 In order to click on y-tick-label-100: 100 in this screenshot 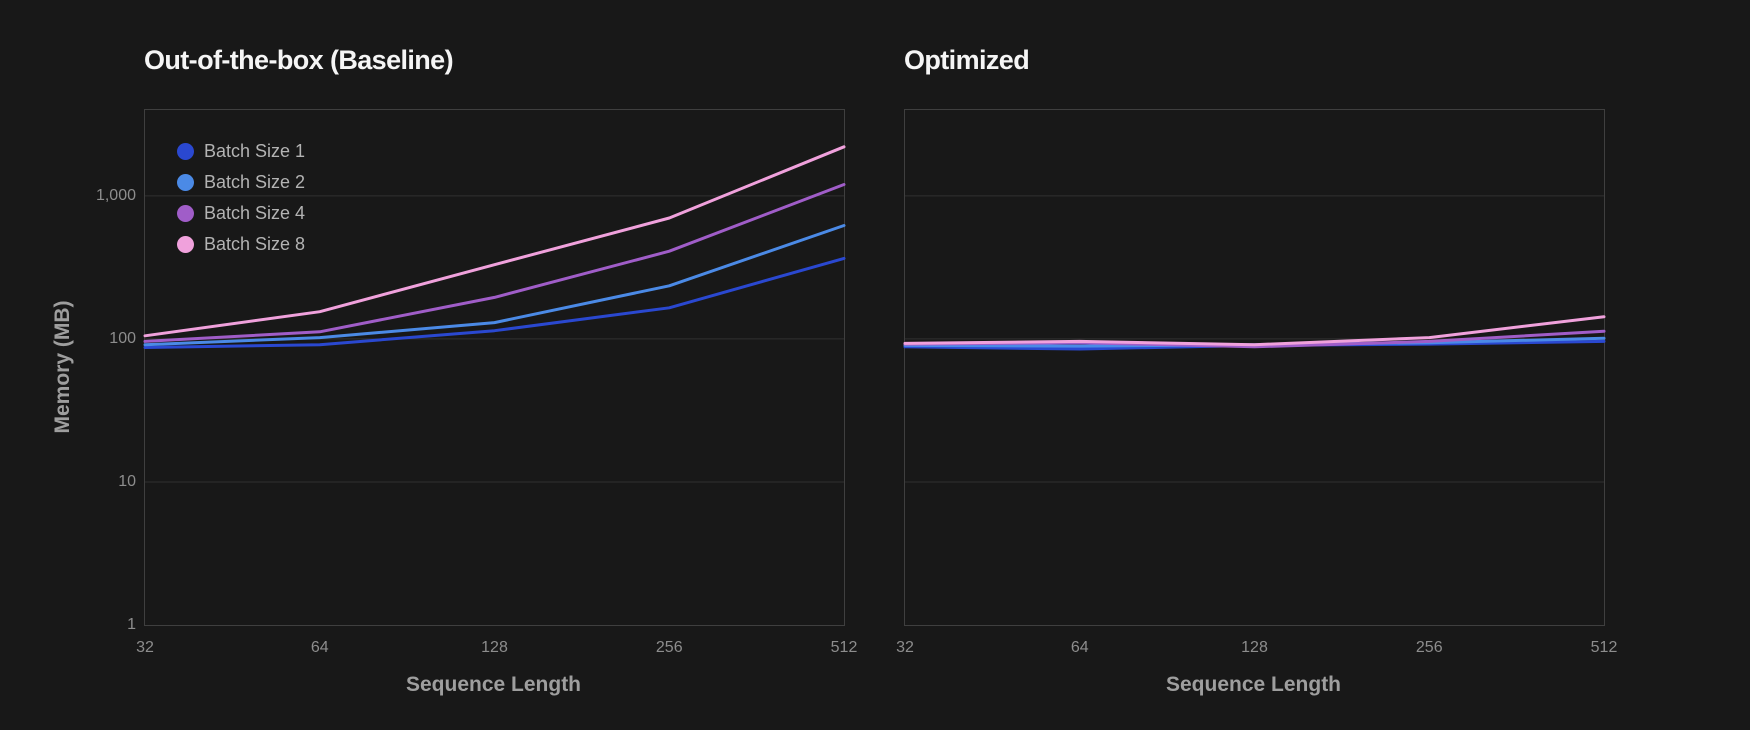, I will do `click(122, 338)`.